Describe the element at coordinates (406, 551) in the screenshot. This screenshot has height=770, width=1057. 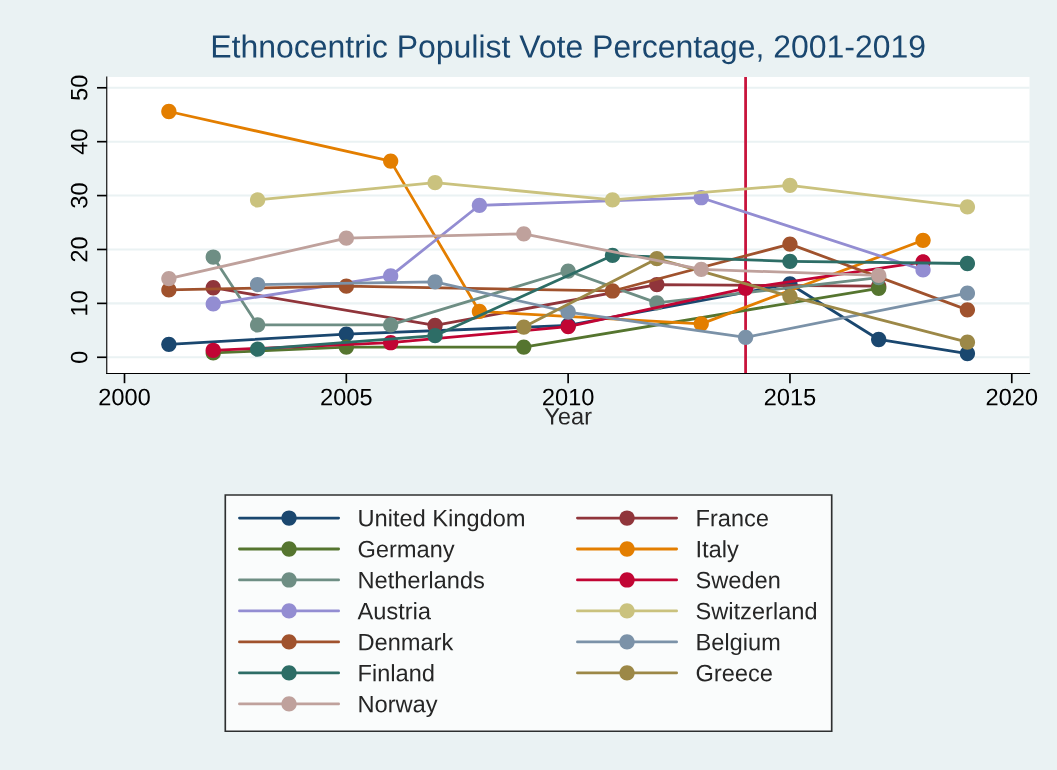
I see `legend-label: Germany` at that location.